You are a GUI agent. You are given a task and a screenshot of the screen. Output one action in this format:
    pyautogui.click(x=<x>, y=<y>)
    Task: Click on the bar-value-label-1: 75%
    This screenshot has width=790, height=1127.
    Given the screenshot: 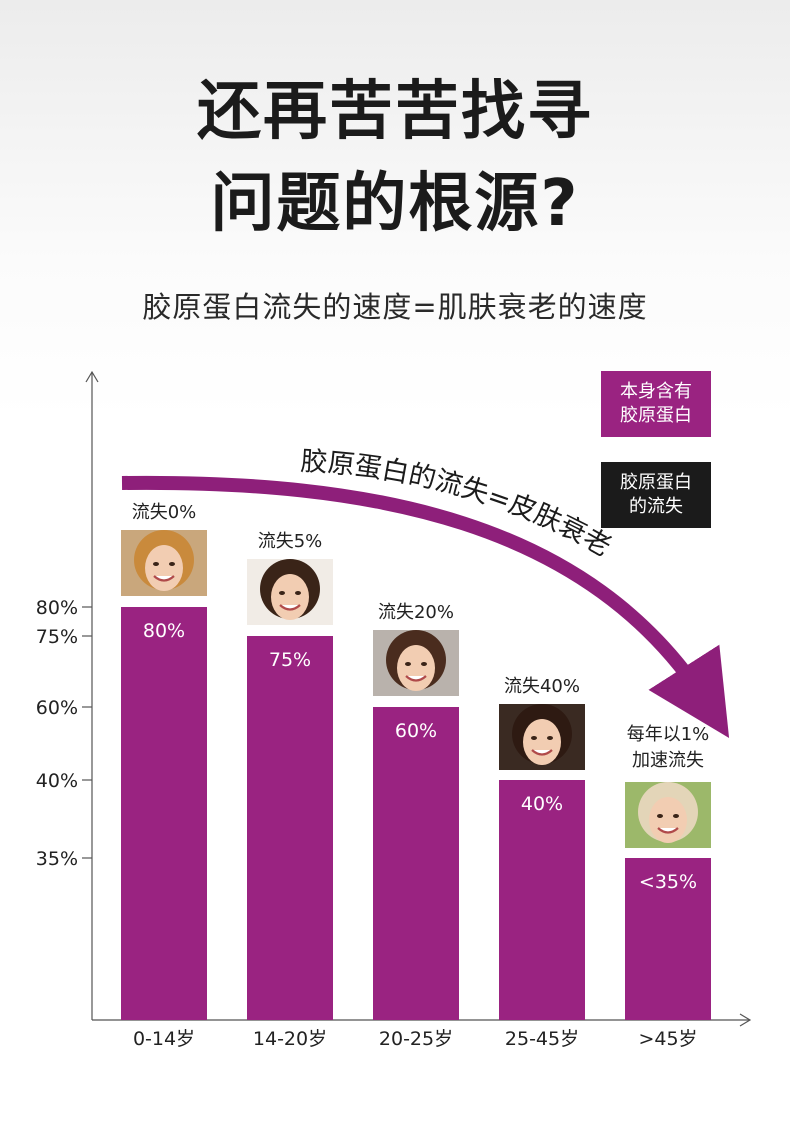 What is the action you would take?
    pyautogui.click(x=290, y=660)
    